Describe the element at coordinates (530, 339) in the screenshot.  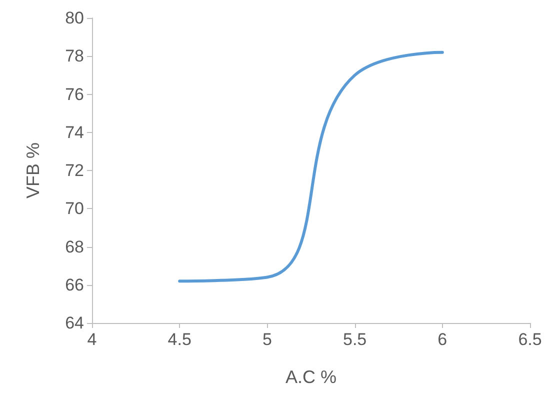
I see `x-tick-label: 6.5` at that location.